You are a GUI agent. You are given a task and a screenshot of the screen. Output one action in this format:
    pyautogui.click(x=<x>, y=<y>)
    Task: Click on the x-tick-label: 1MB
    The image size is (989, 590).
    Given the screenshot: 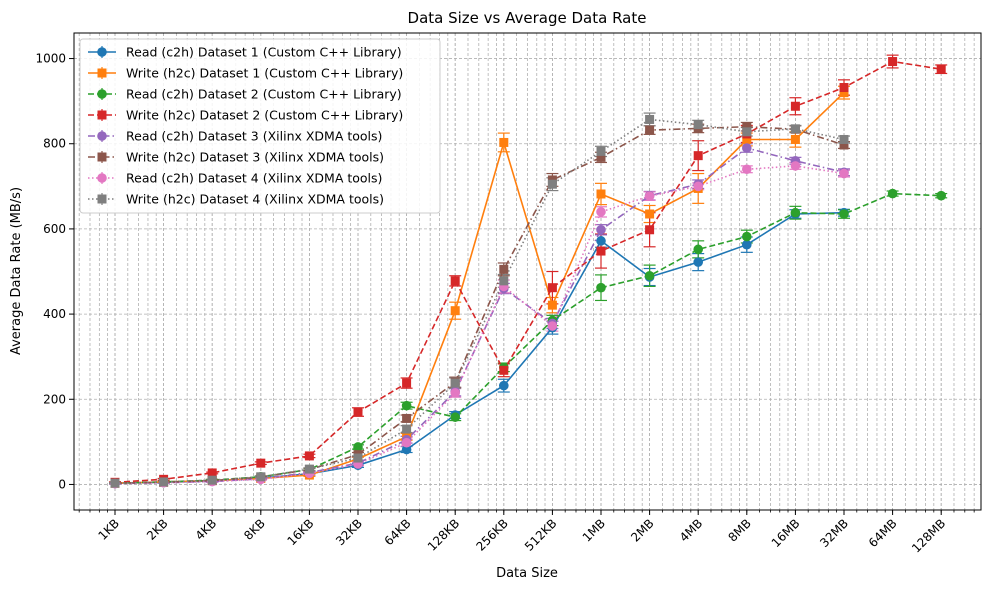 What is the action you would take?
    pyautogui.click(x=594, y=530)
    